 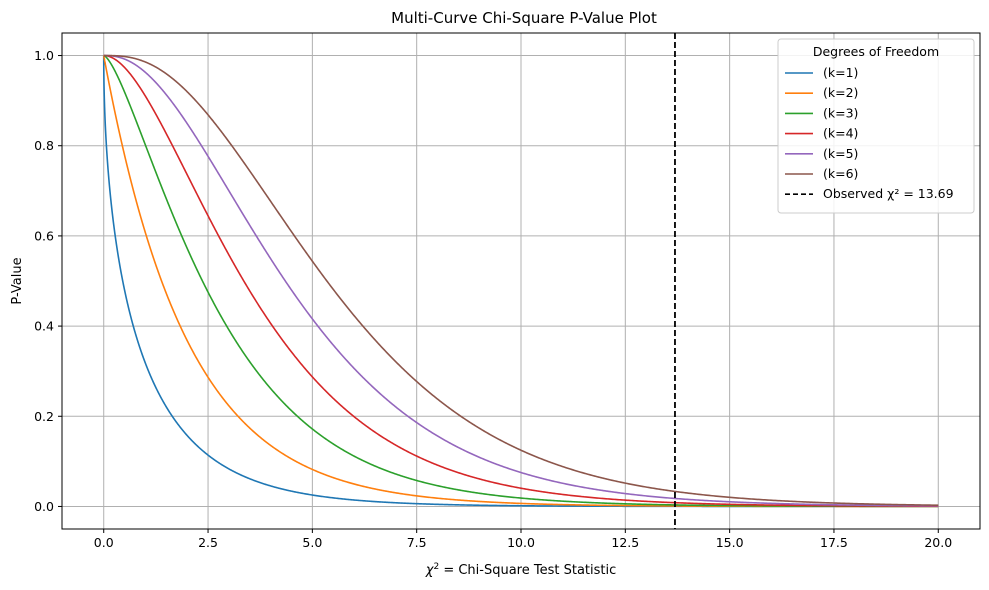 I want to click on legend-label-k1: (k=1), so click(x=840, y=72).